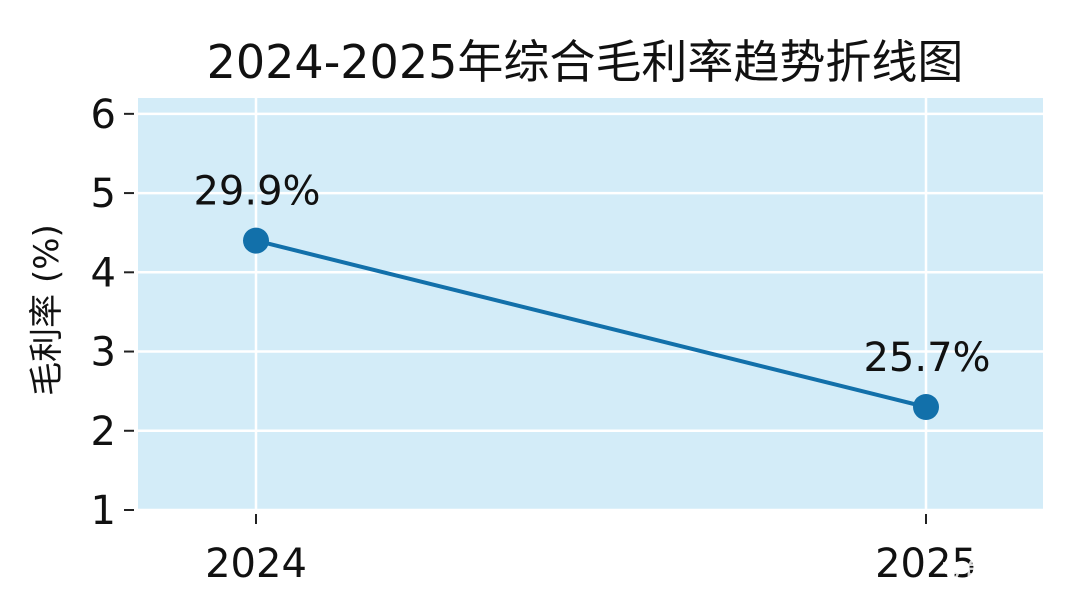  I want to click on y-tick-label: 1, so click(103, 511).